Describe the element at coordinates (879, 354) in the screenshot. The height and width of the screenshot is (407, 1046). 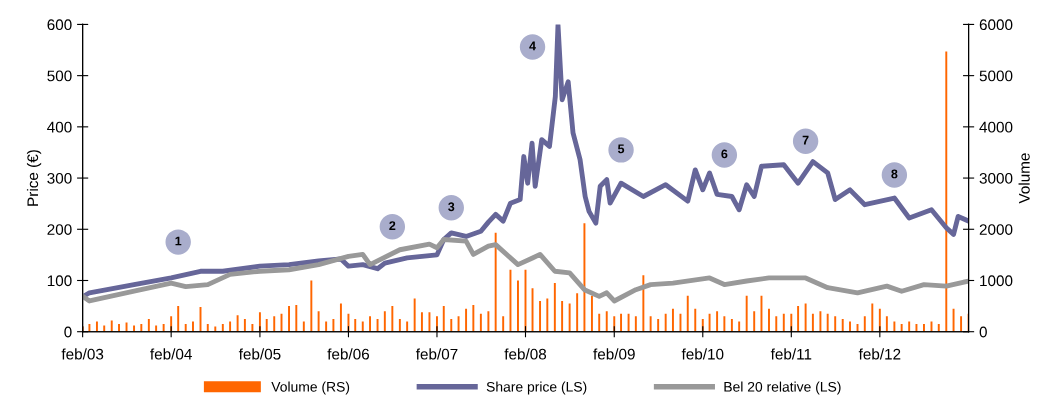
I see `x-tick-label: feb/12` at that location.